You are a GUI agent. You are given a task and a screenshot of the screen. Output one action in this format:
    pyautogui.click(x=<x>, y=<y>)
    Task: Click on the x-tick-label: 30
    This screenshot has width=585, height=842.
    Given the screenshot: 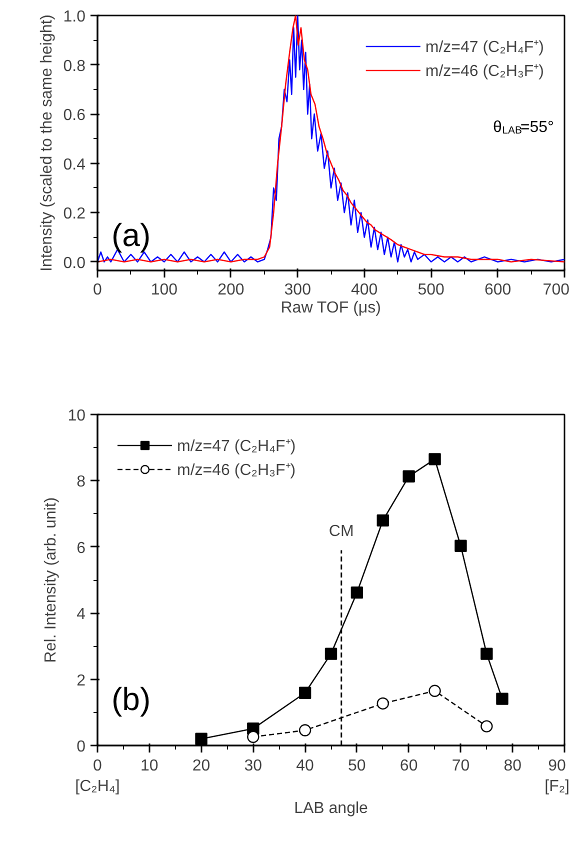 What is the action you would take?
    pyautogui.click(x=253, y=766)
    